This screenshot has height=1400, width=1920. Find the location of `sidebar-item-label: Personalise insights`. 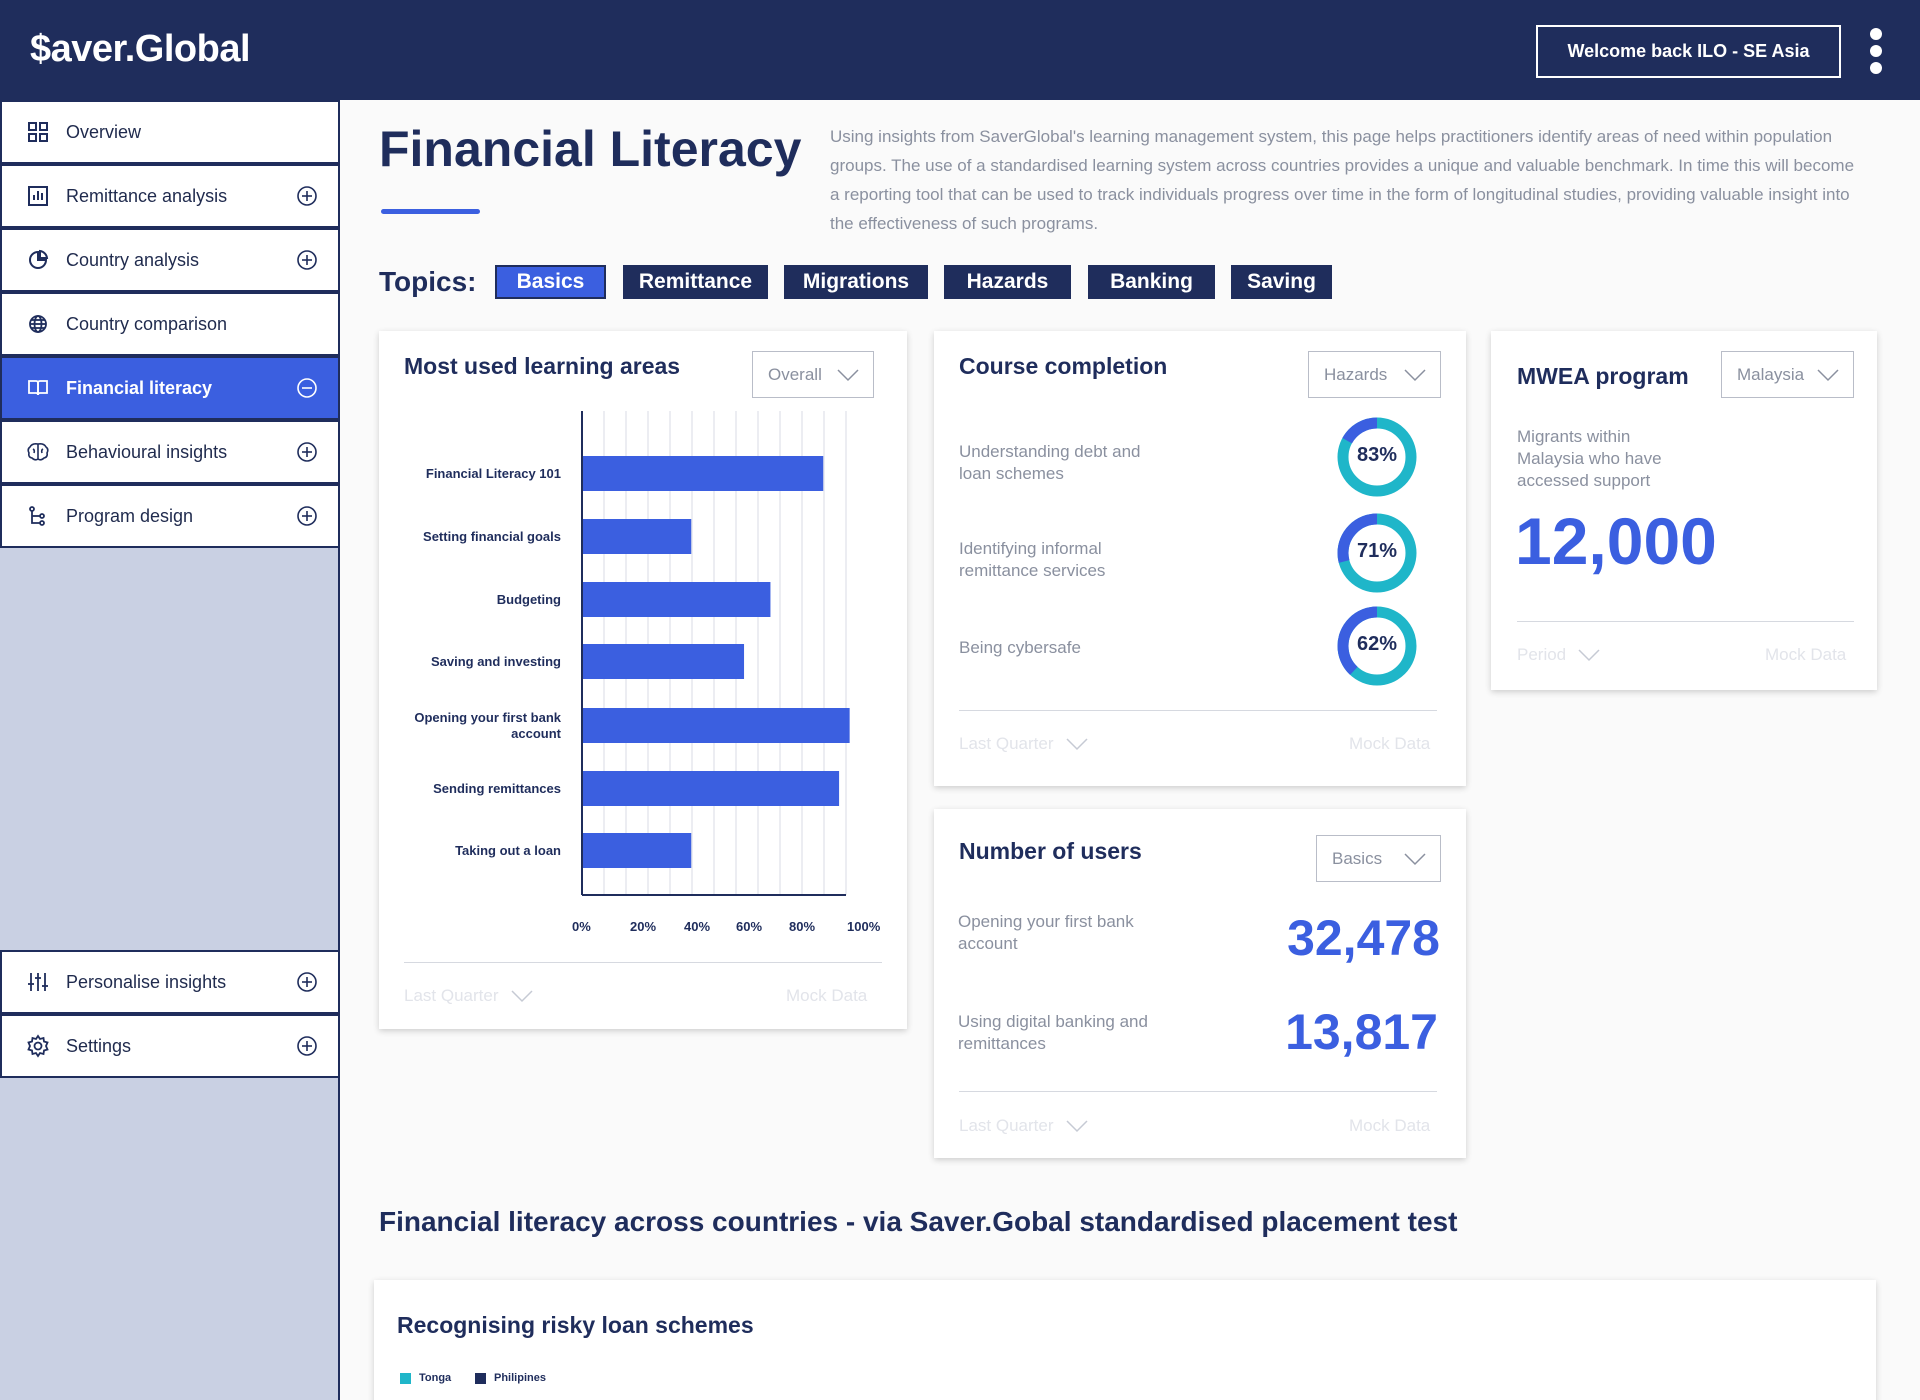

sidebar-item-label: Personalise insights is located at coordinates (146, 981).